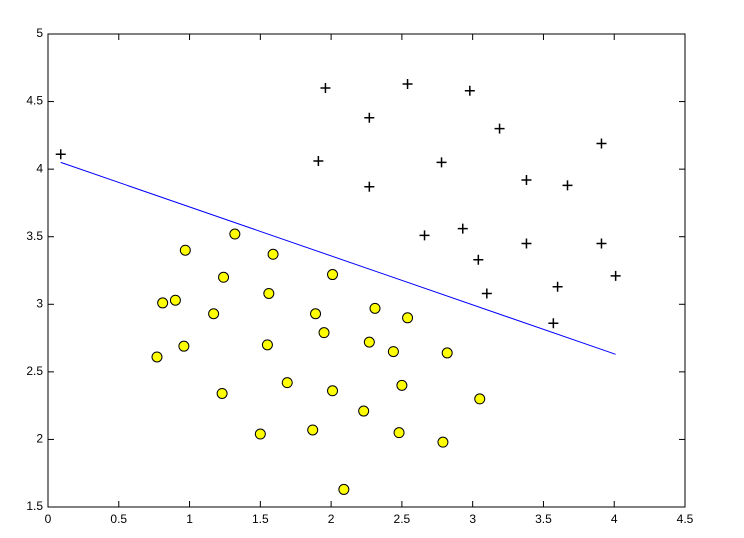 The height and width of the screenshot is (538, 744). What do you see at coordinates (39, 439) in the screenshot?
I see `y-tick-label: 2` at bounding box center [39, 439].